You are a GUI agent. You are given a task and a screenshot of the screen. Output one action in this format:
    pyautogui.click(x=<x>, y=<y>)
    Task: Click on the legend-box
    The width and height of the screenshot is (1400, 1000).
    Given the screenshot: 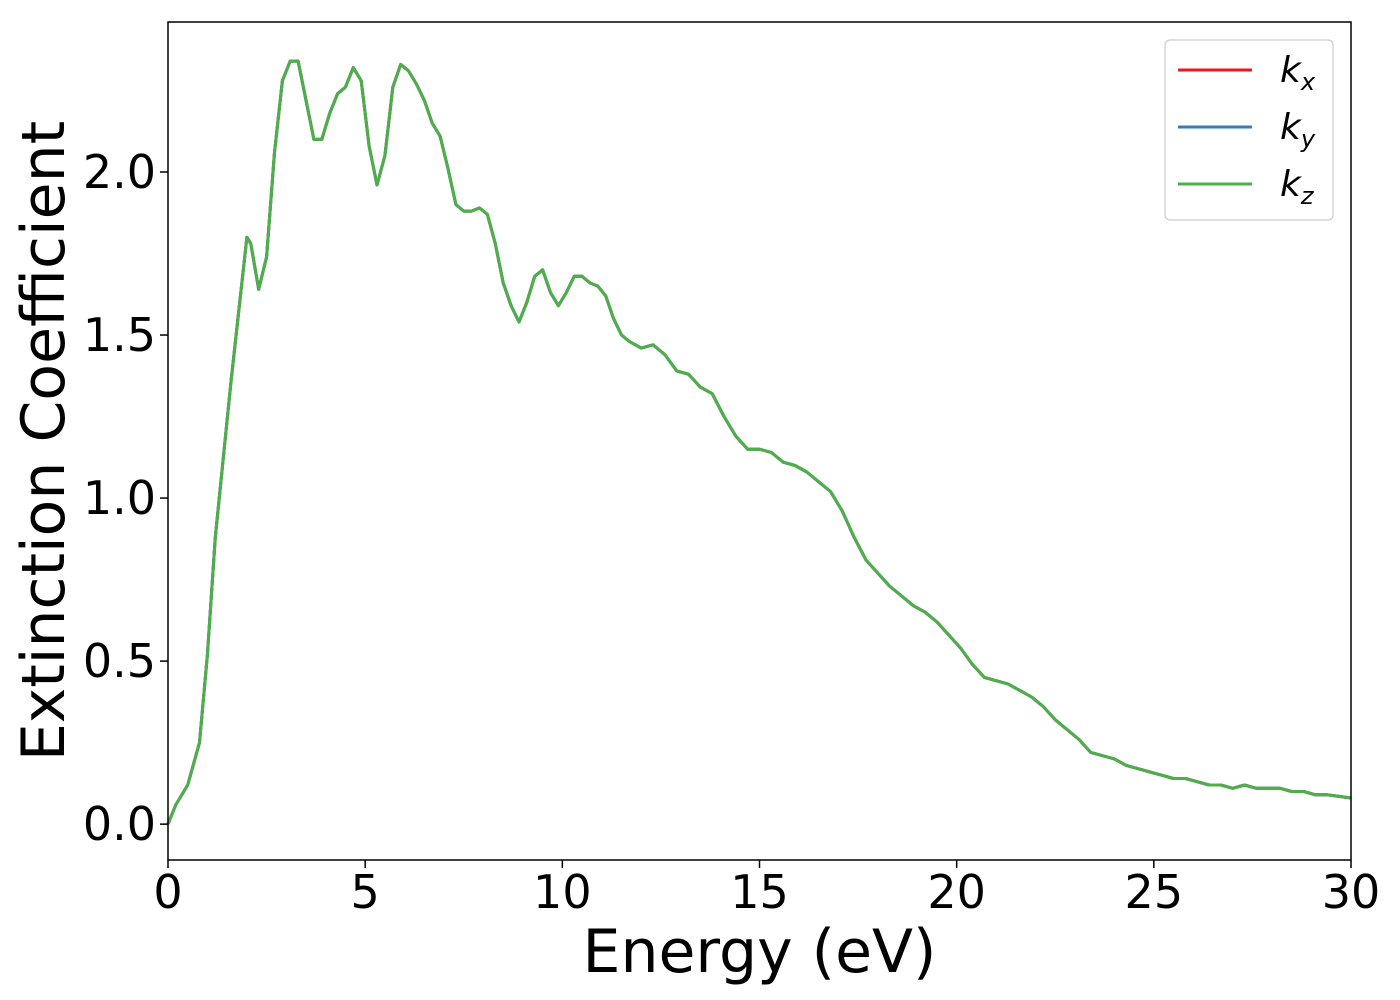 What is the action you would take?
    pyautogui.click(x=1249, y=130)
    